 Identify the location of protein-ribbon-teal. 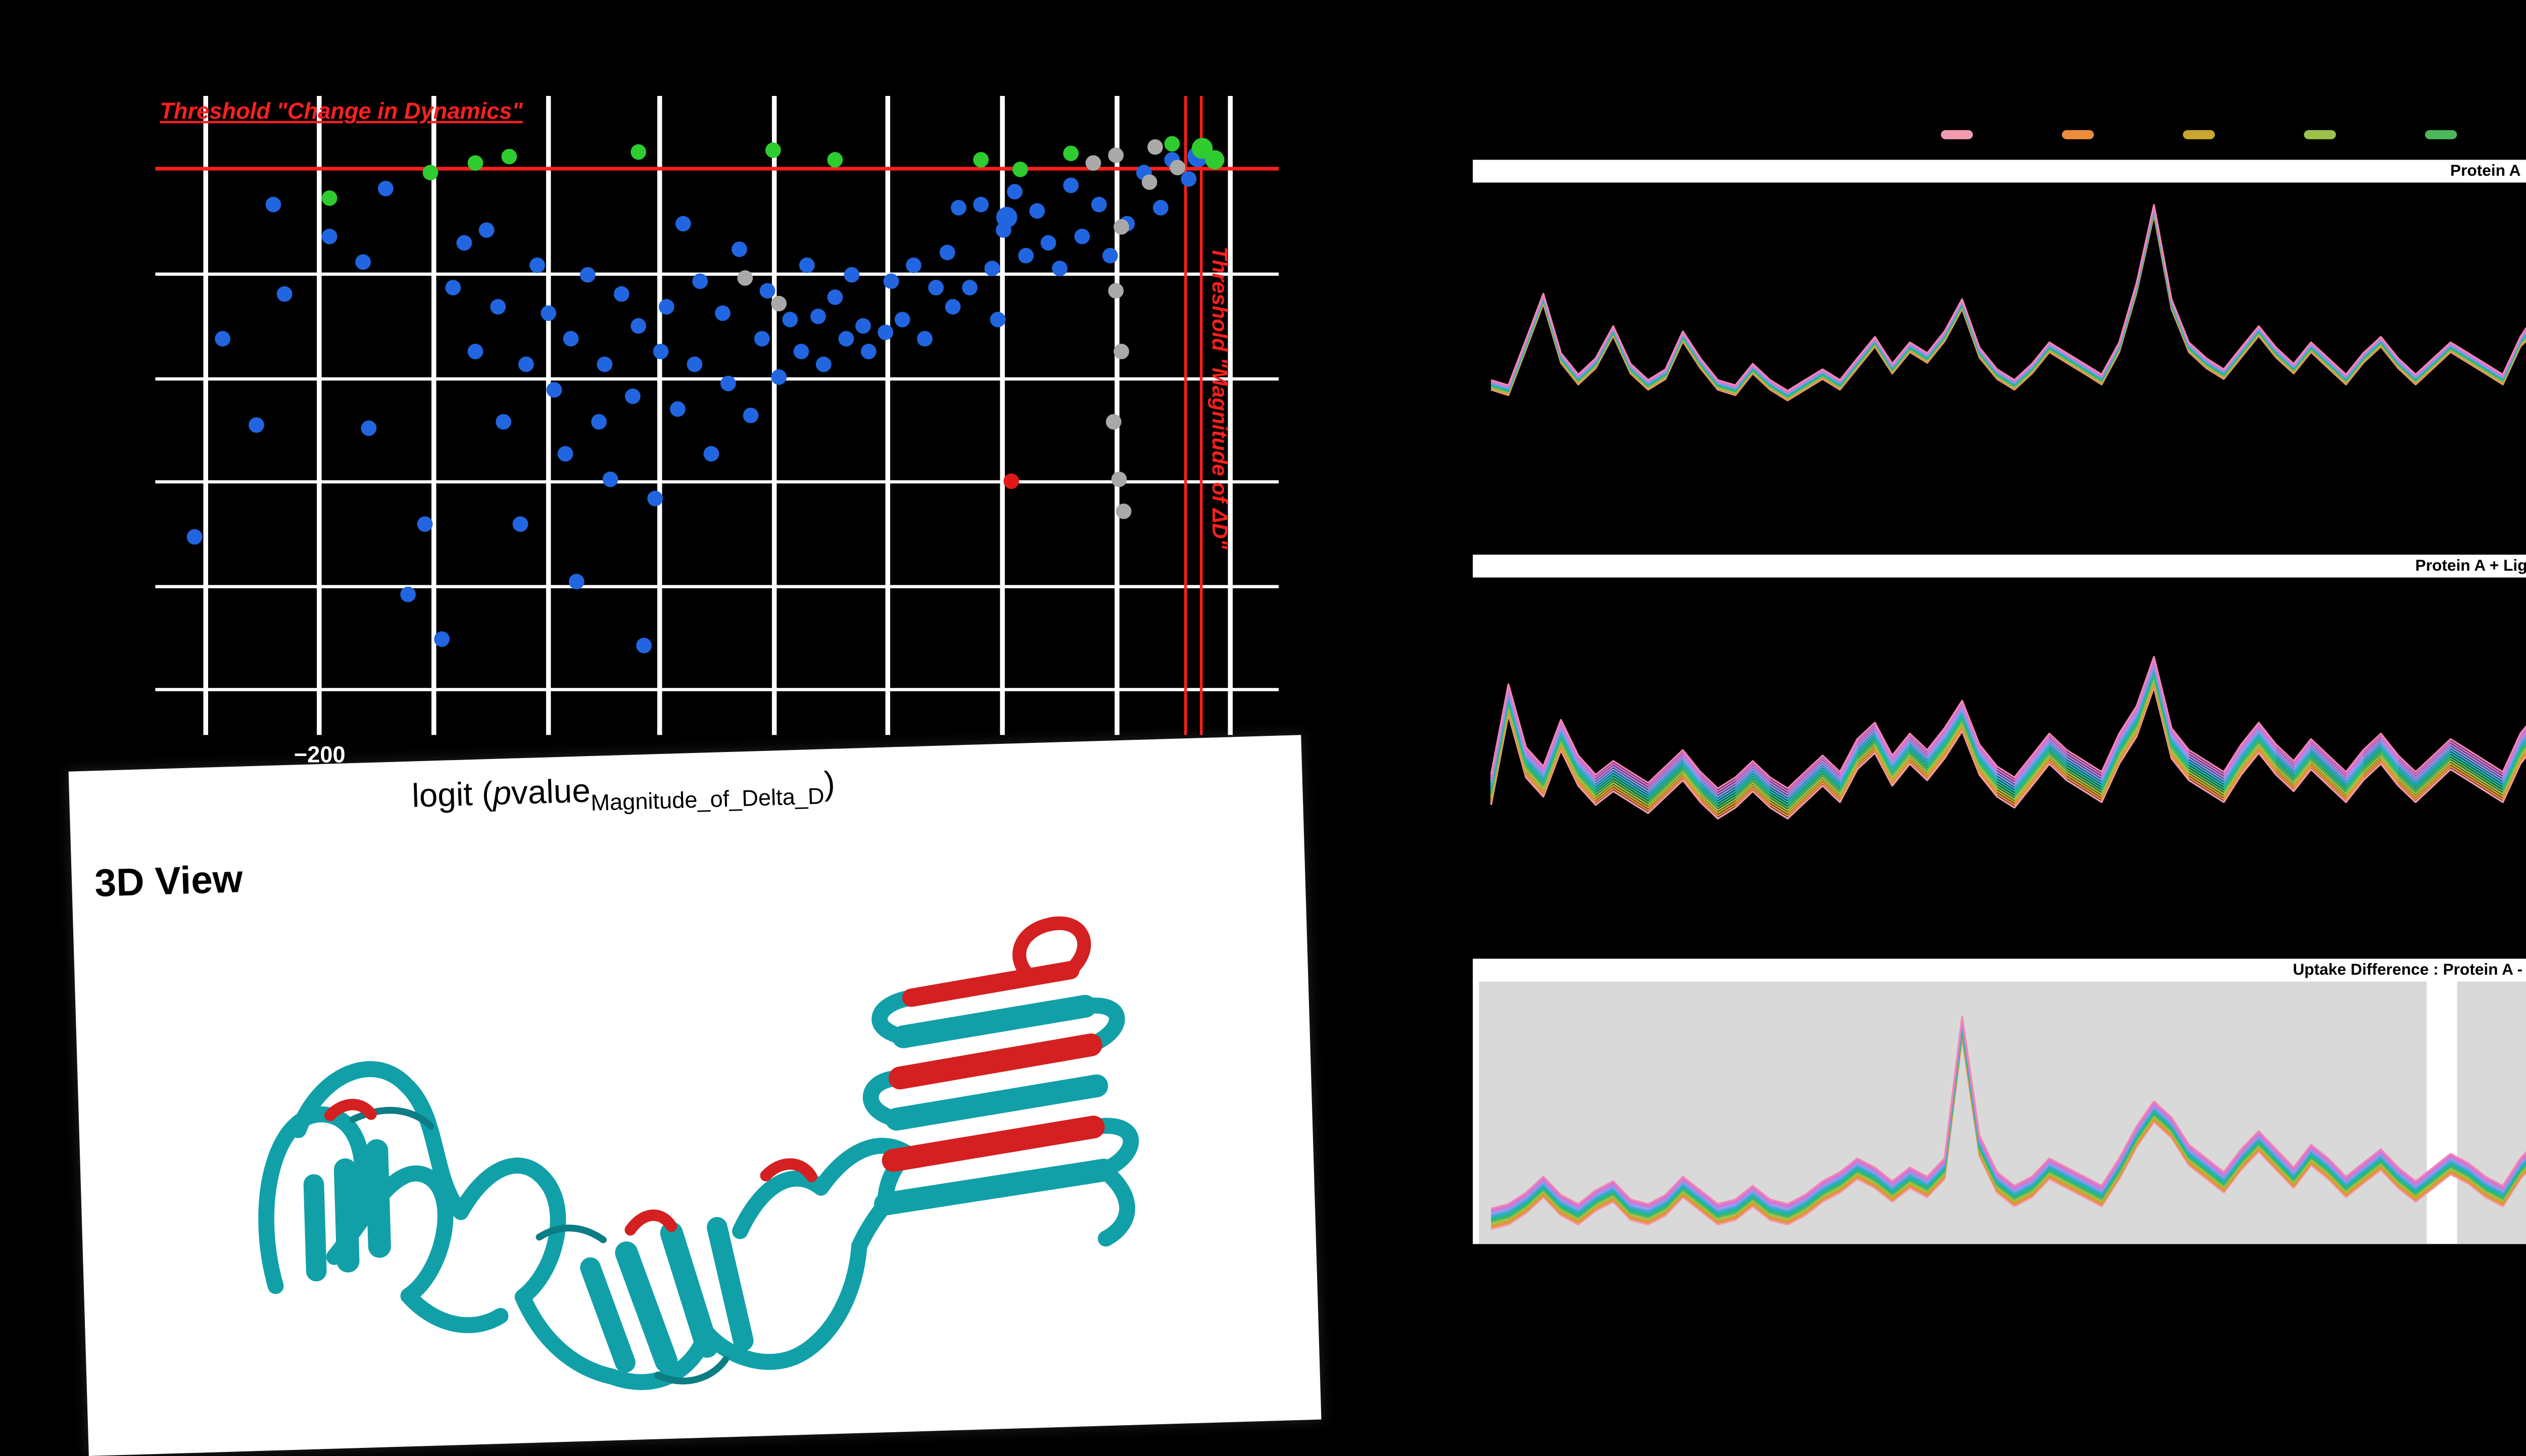
(698, 1189).